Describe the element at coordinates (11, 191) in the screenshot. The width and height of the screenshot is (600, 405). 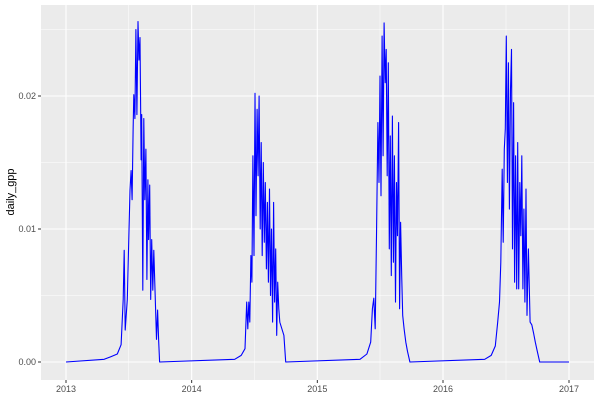
I see `y-axis-label: daily_gpp` at that location.